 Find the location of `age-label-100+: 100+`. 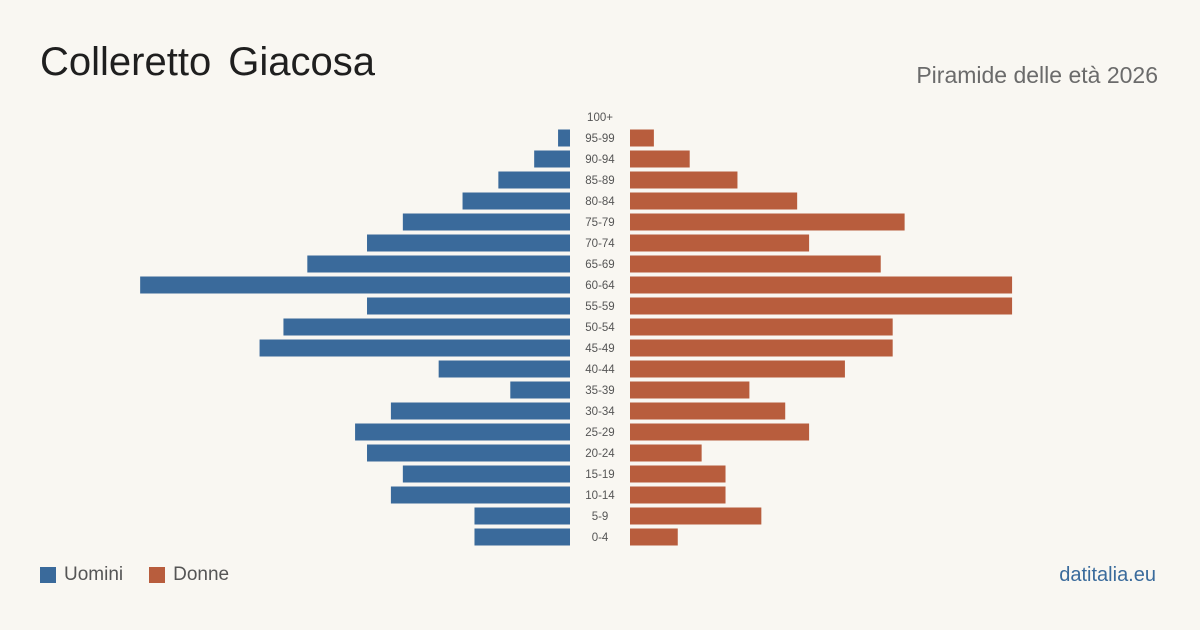

age-label-100+: 100+ is located at coordinates (600, 118).